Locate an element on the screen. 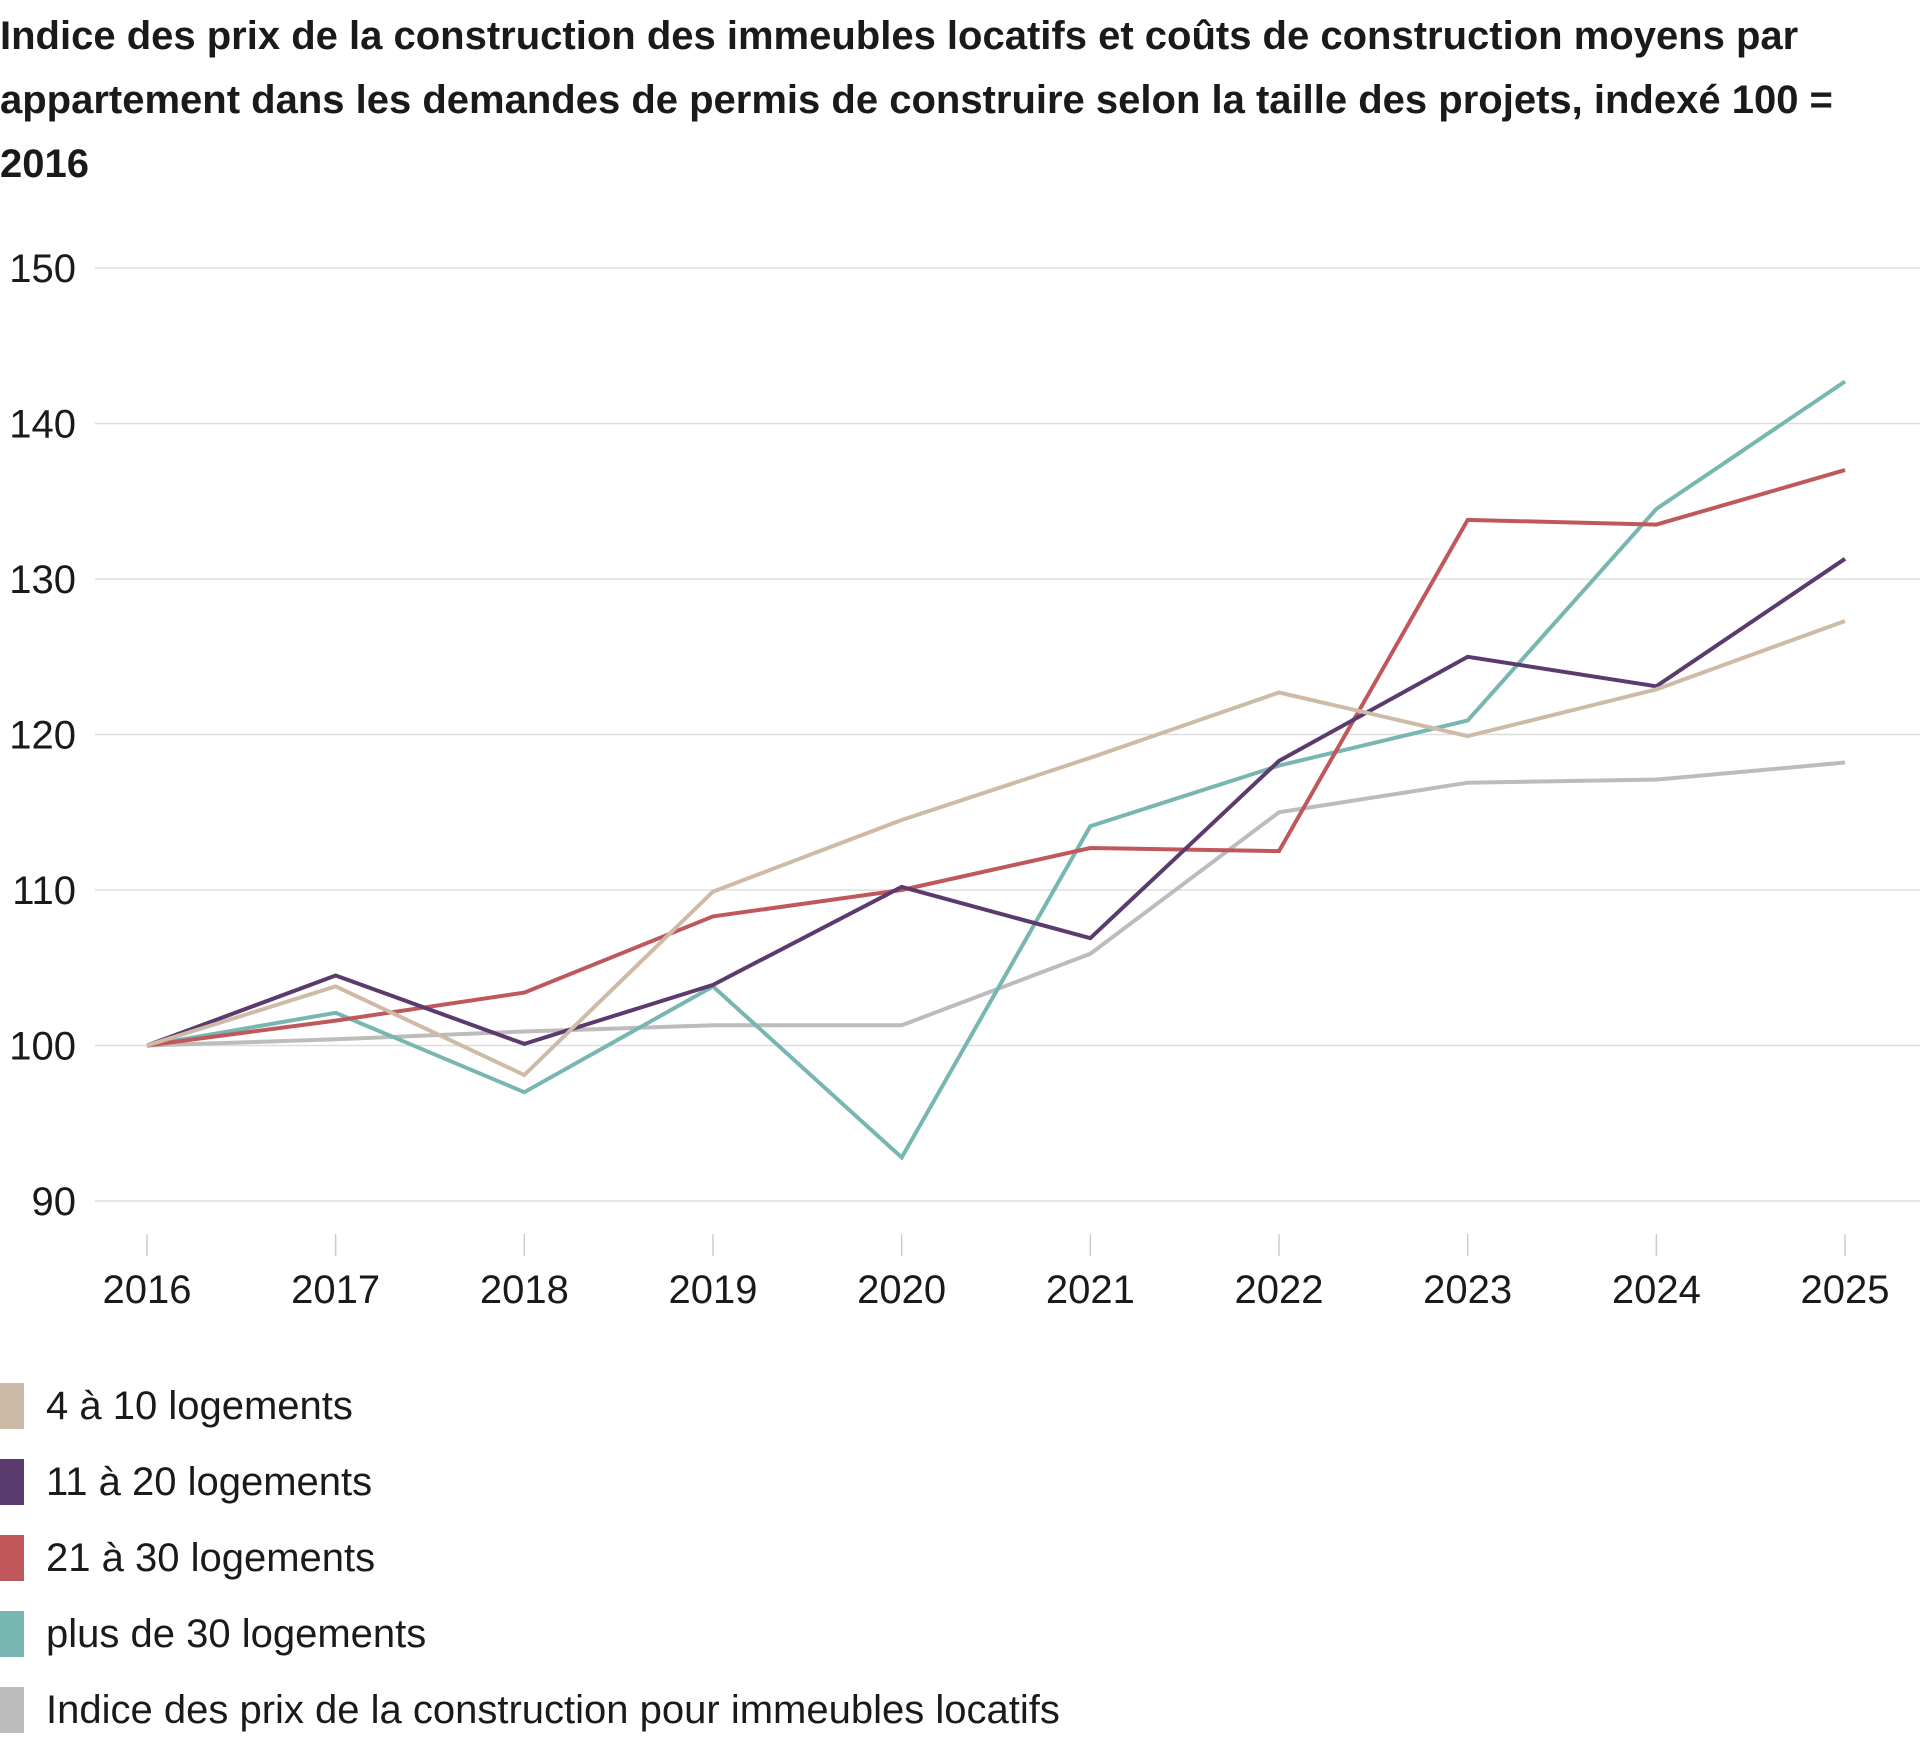 This screenshot has width=1920, height=1748. y-tick-label: 100 is located at coordinates (42, 1047).